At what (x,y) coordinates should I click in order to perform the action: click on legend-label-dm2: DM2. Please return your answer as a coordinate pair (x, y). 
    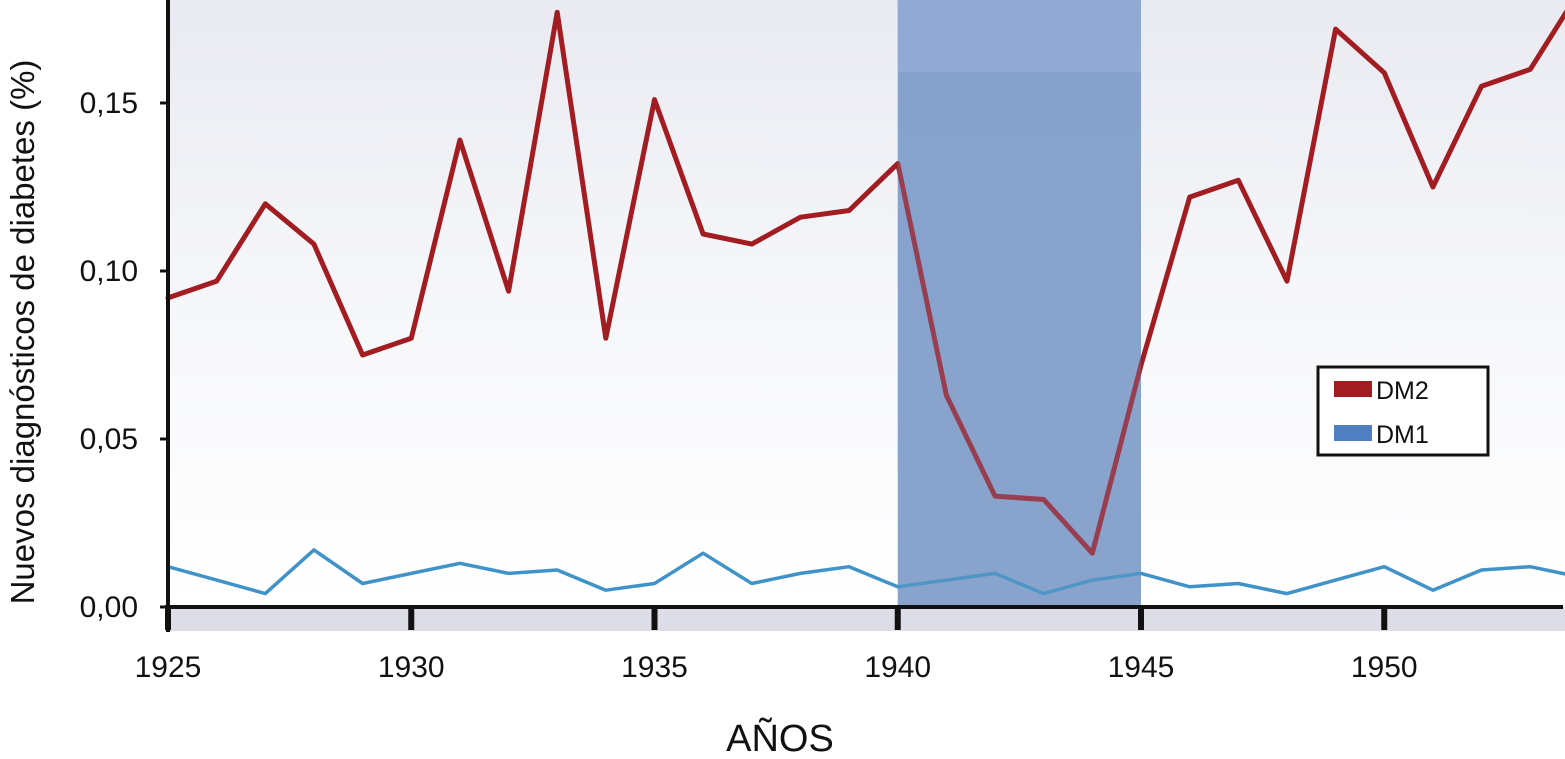
    Looking at the image, I should click on (1402, 391).